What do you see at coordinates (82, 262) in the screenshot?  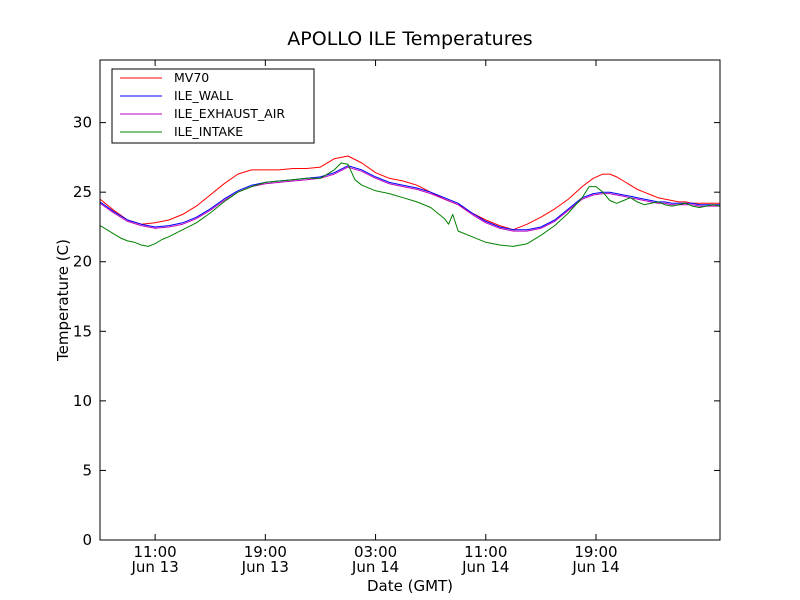 I see `y-tick-label: 20` at bounding box center [82, 262].